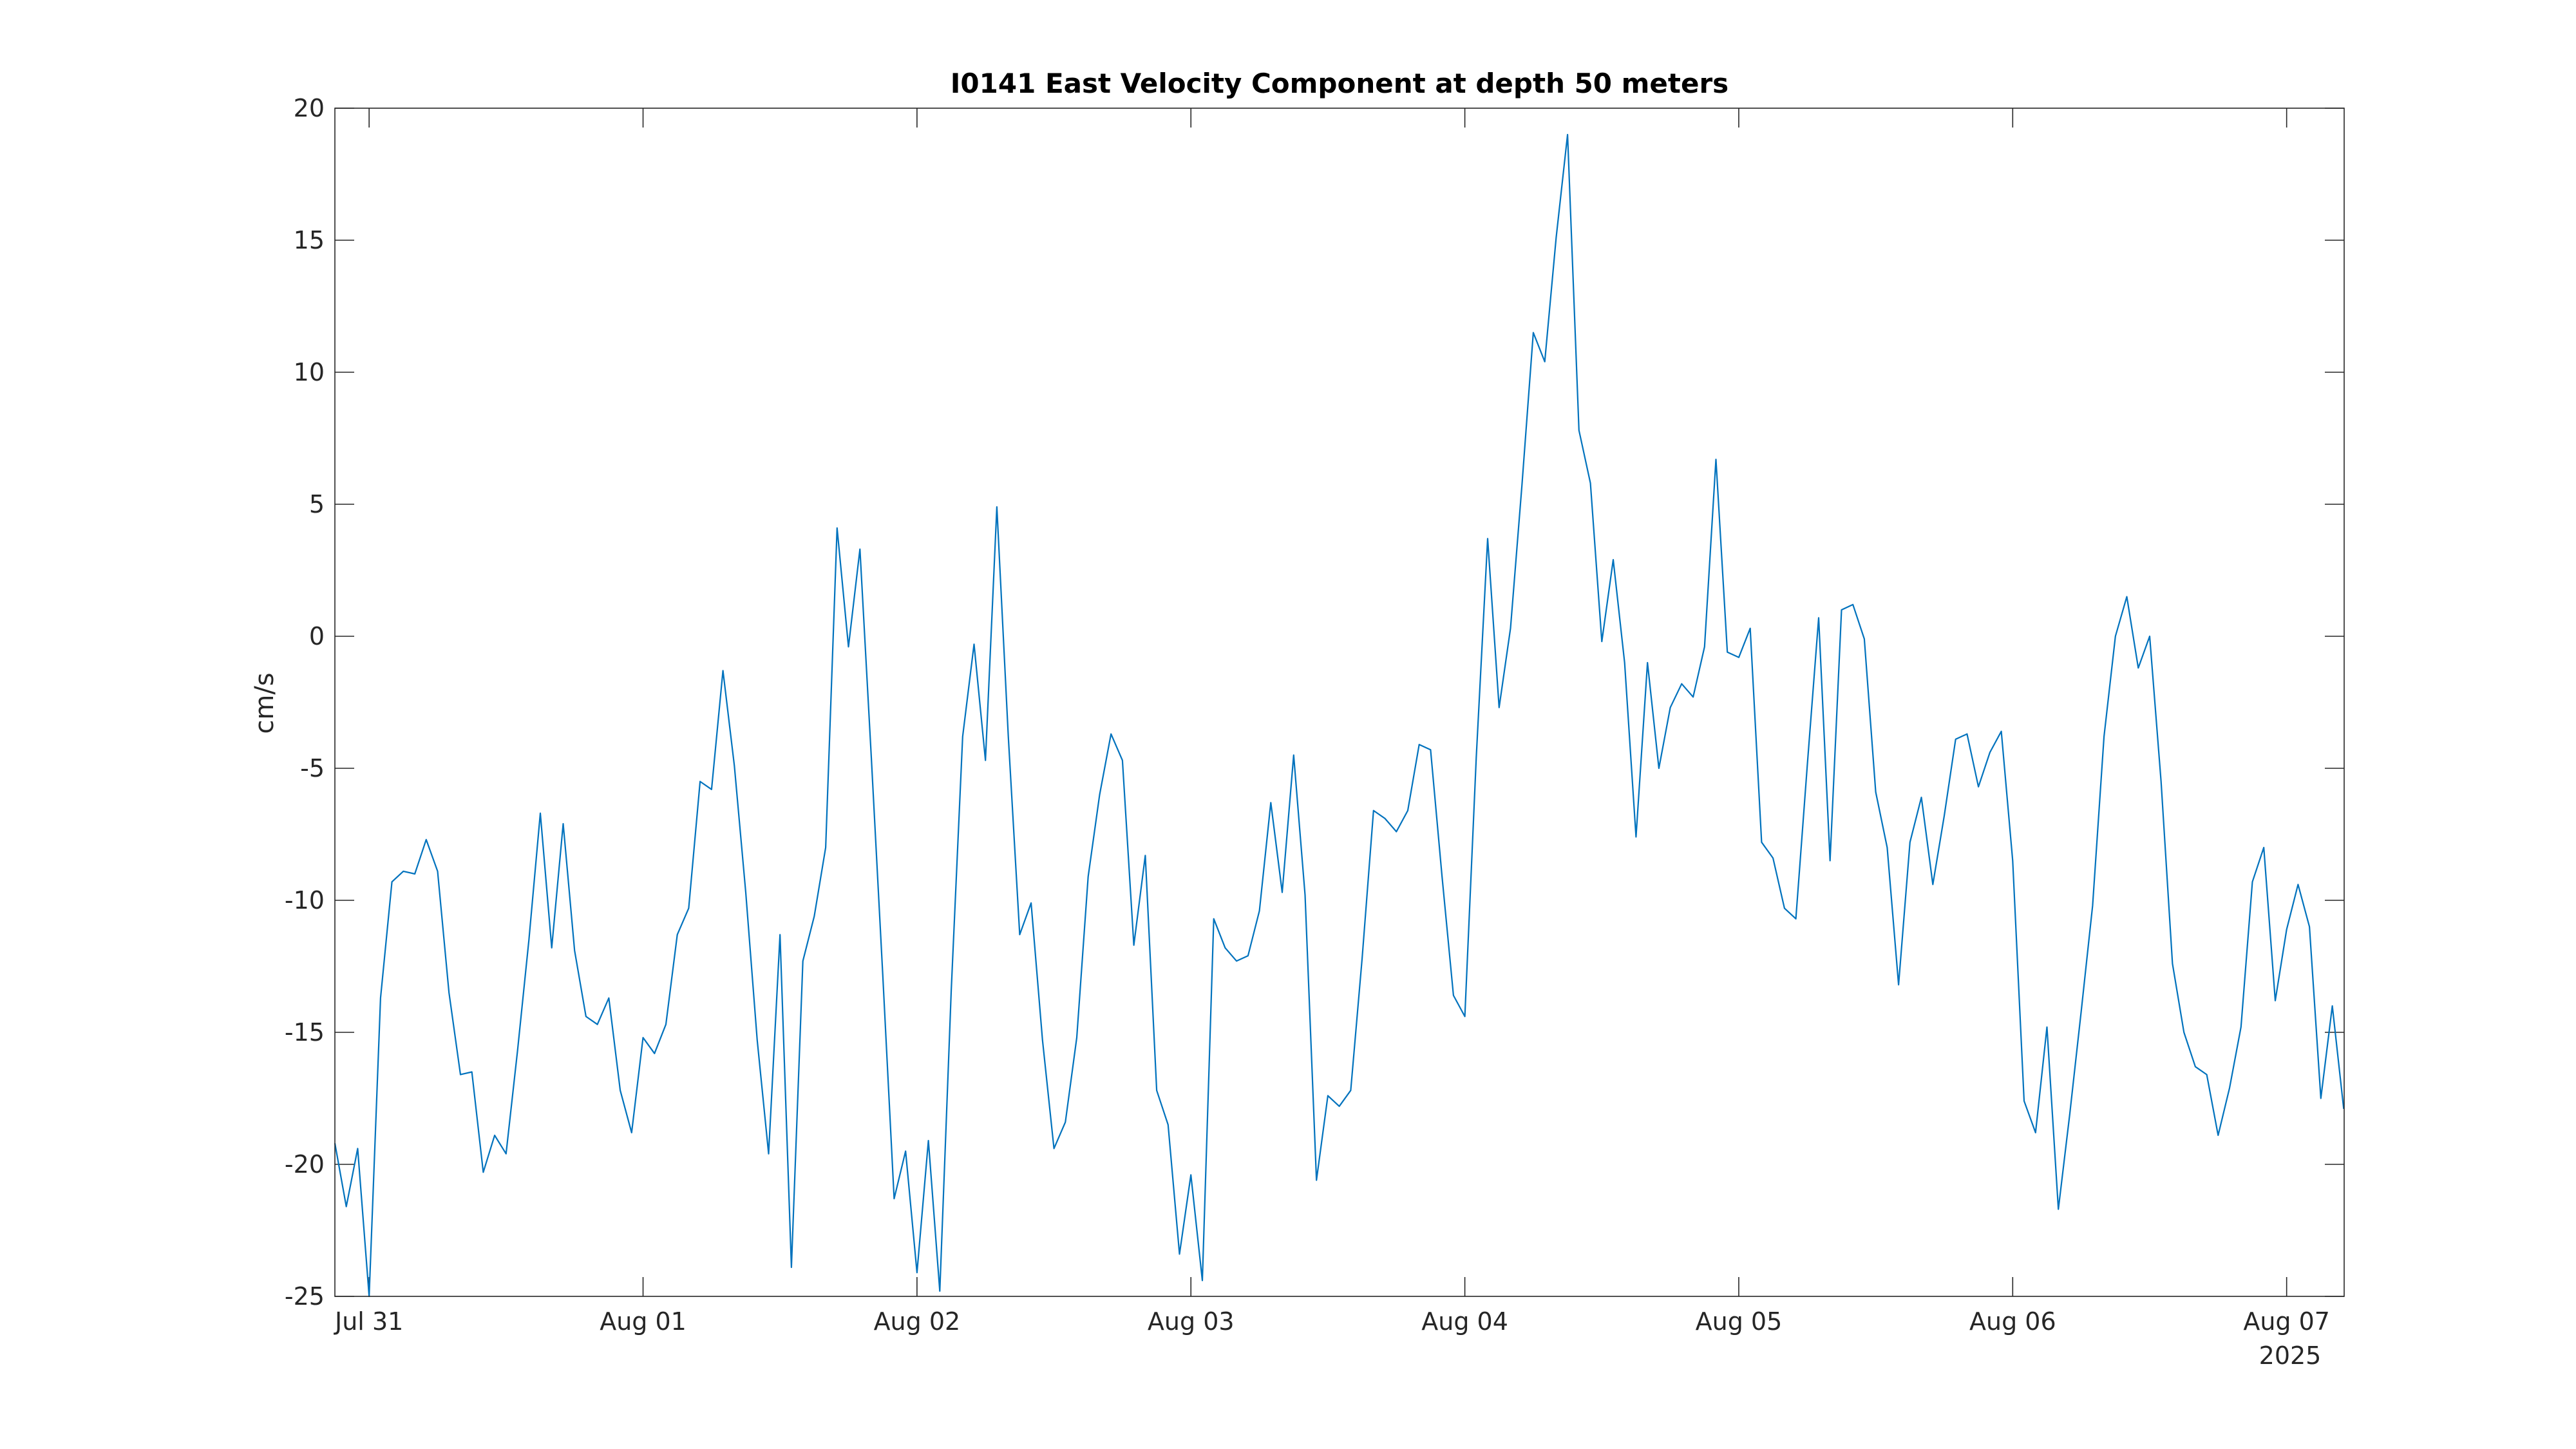 The image size is (2576, 1449). What do you see at coordinates (917, 1321) in the screenshot?
I see `x-tick-label: Aug 02` at bounding box center [917, 1321].